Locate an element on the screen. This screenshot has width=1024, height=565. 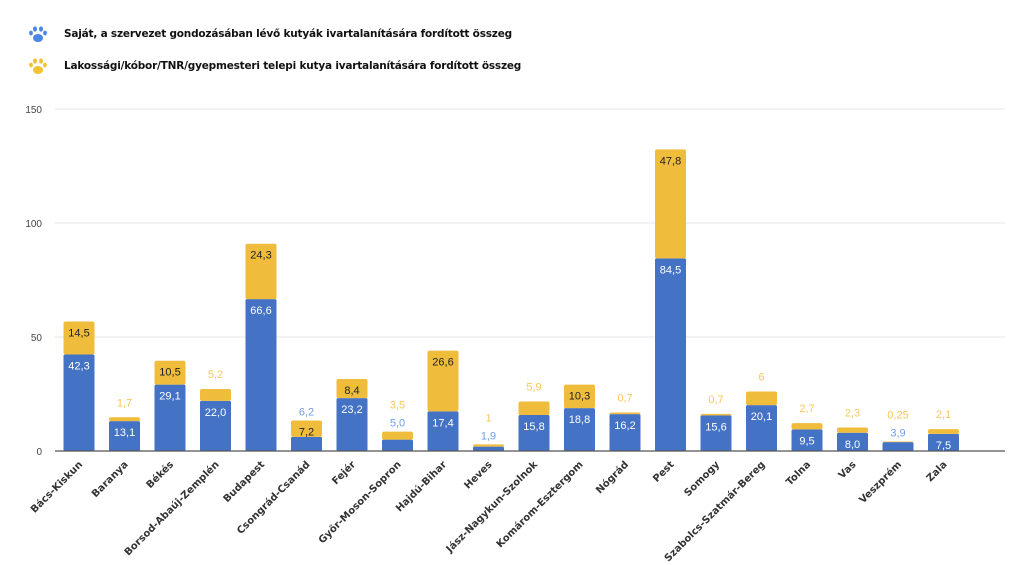
data-label-own: 66,6 is located at coordinates (260, 311).